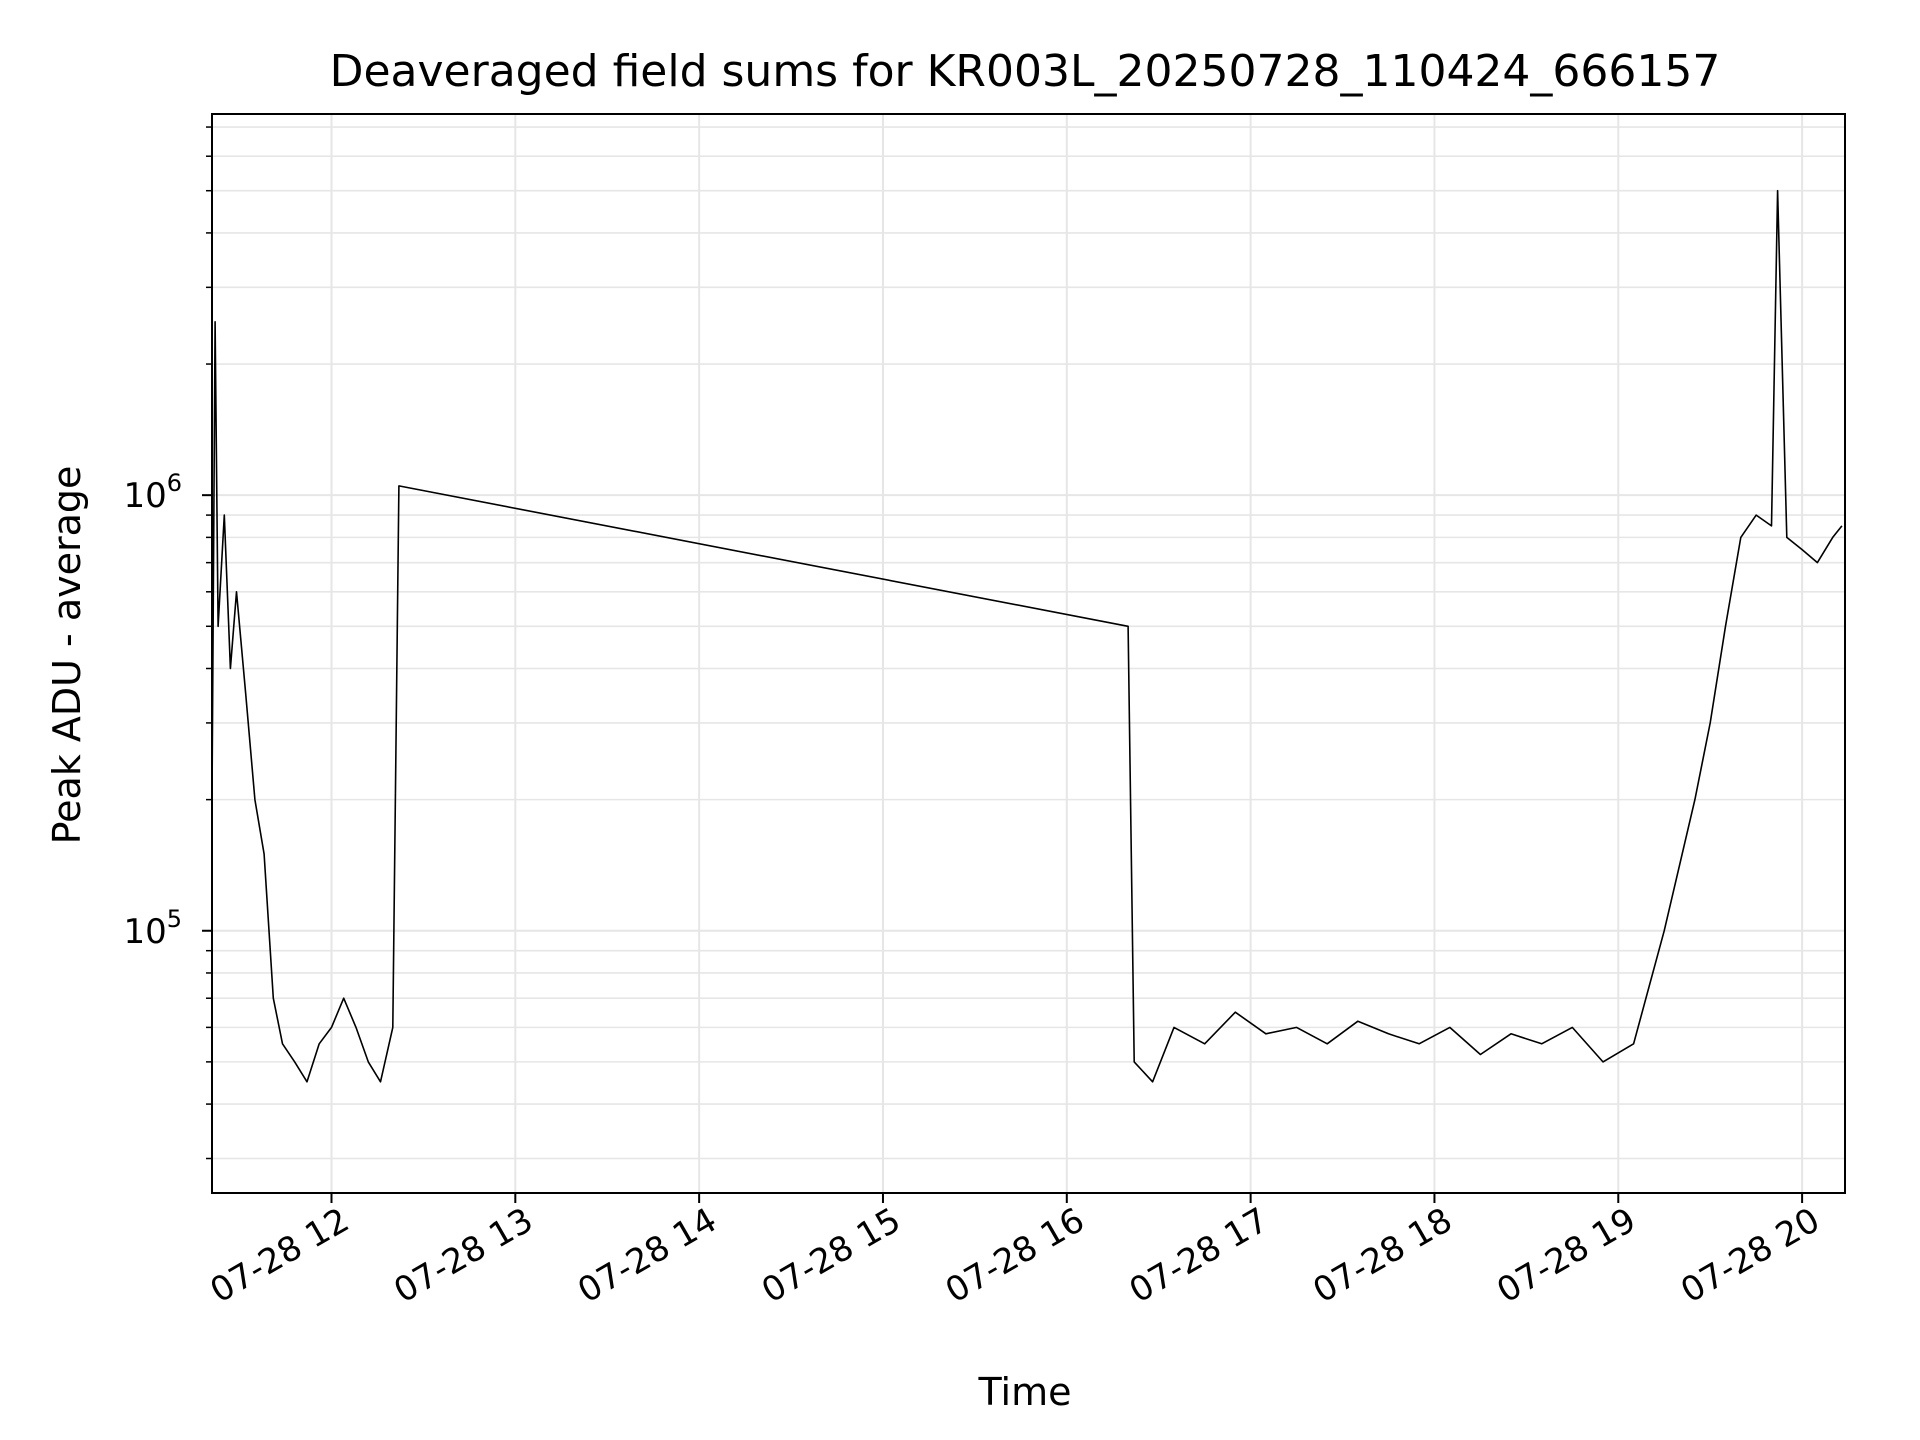 The height and width of the screenshot is (1440, 1920). What do you see at coordinates (1015, 1255) in the screenshot?
I see `x-tick-label: 07-28 16` at bounding box center [1015, 1255].